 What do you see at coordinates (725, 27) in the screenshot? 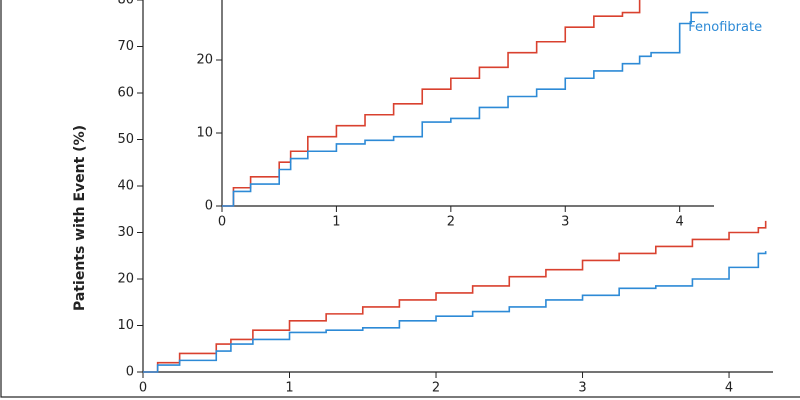
I see `series-label: Fenofibrate` at bounding box center [725, 27].